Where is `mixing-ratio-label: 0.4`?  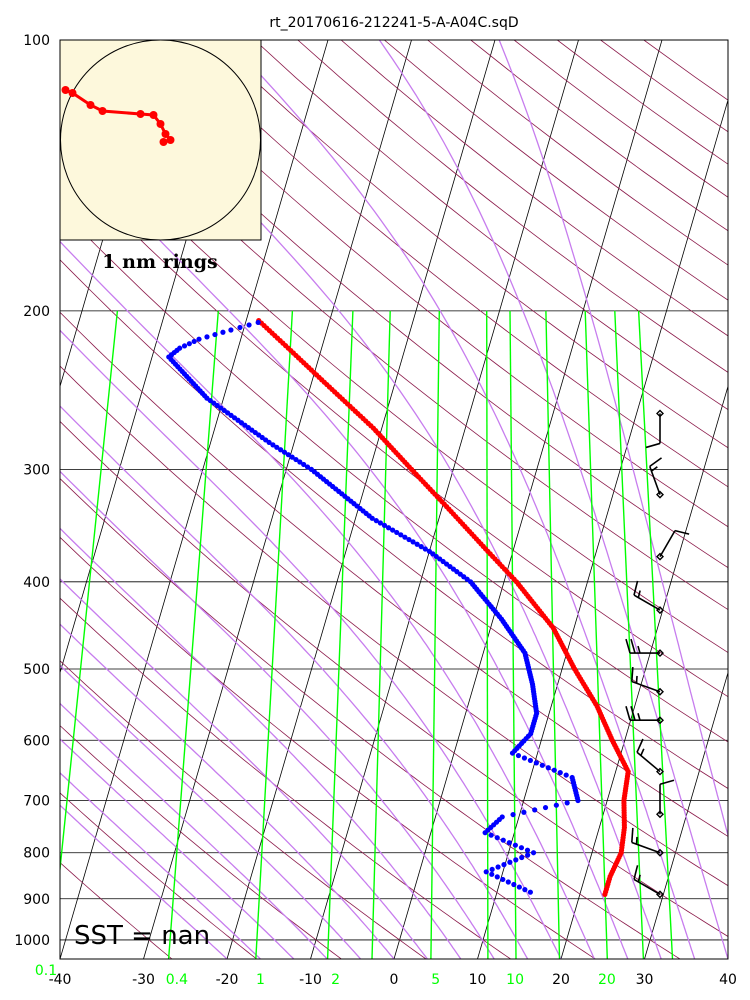
mixing-ratio-label: 0.4 is located at coordinates (177, 980).